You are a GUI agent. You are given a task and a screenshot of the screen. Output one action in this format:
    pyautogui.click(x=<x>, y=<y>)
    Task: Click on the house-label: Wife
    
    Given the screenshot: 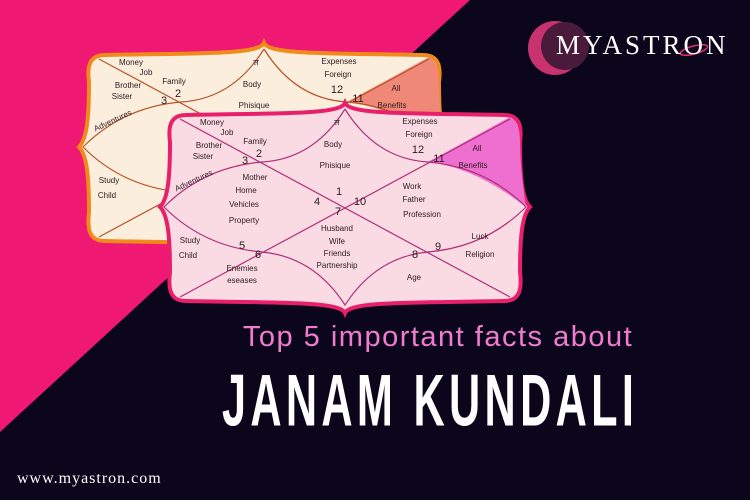 What is the action you would take?
    pyautogui.click(x=337, y=241)
    